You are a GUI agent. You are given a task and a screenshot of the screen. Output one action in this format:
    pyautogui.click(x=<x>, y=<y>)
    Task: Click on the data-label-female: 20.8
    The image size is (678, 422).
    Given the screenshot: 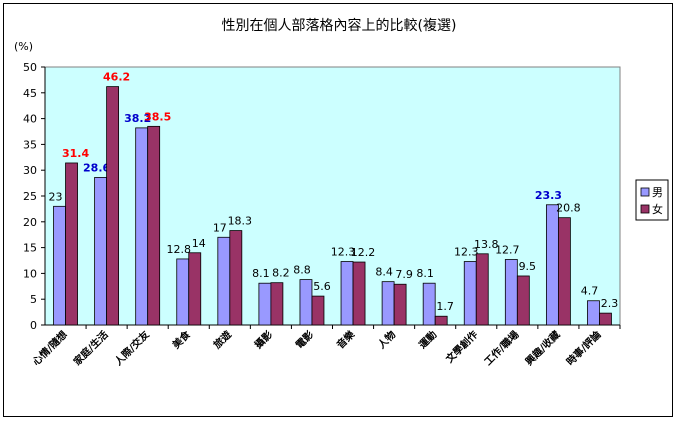 What is the action you would take?
    pyautogui.click(x=568, y=208)
    